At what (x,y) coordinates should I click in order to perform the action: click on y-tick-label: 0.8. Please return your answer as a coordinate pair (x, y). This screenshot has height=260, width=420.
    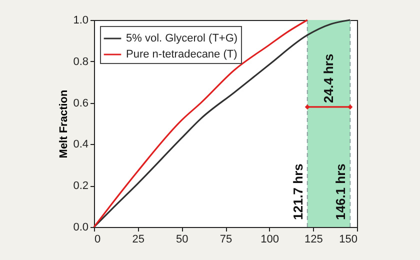
    Looking at the image, I should click on (80, 62).